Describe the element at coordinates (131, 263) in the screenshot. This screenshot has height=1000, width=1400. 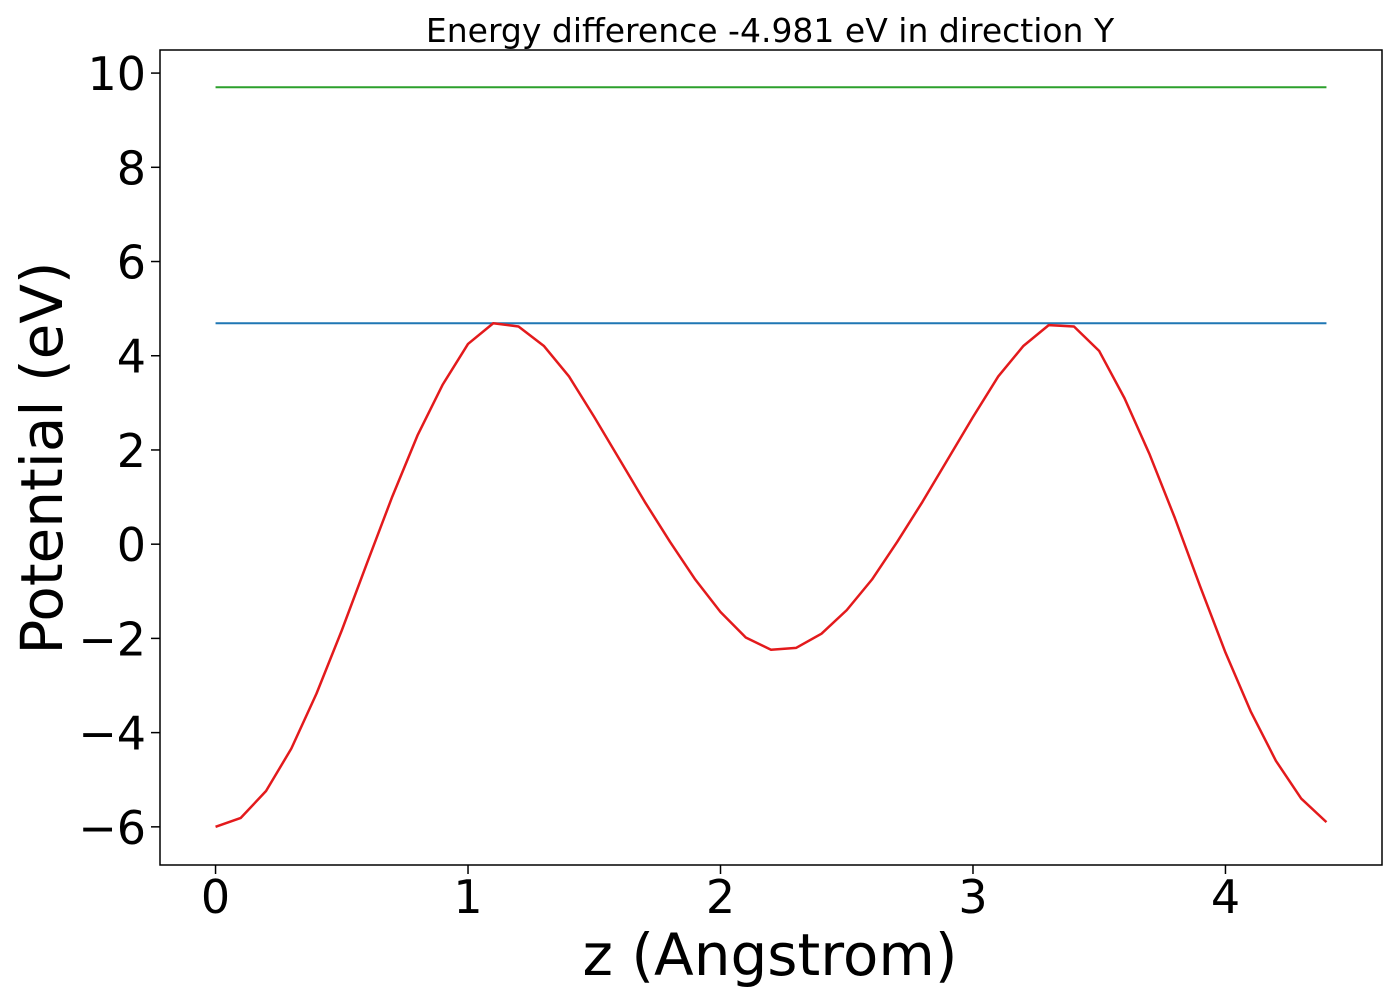
I see `y-tick-label: 6` at that location.